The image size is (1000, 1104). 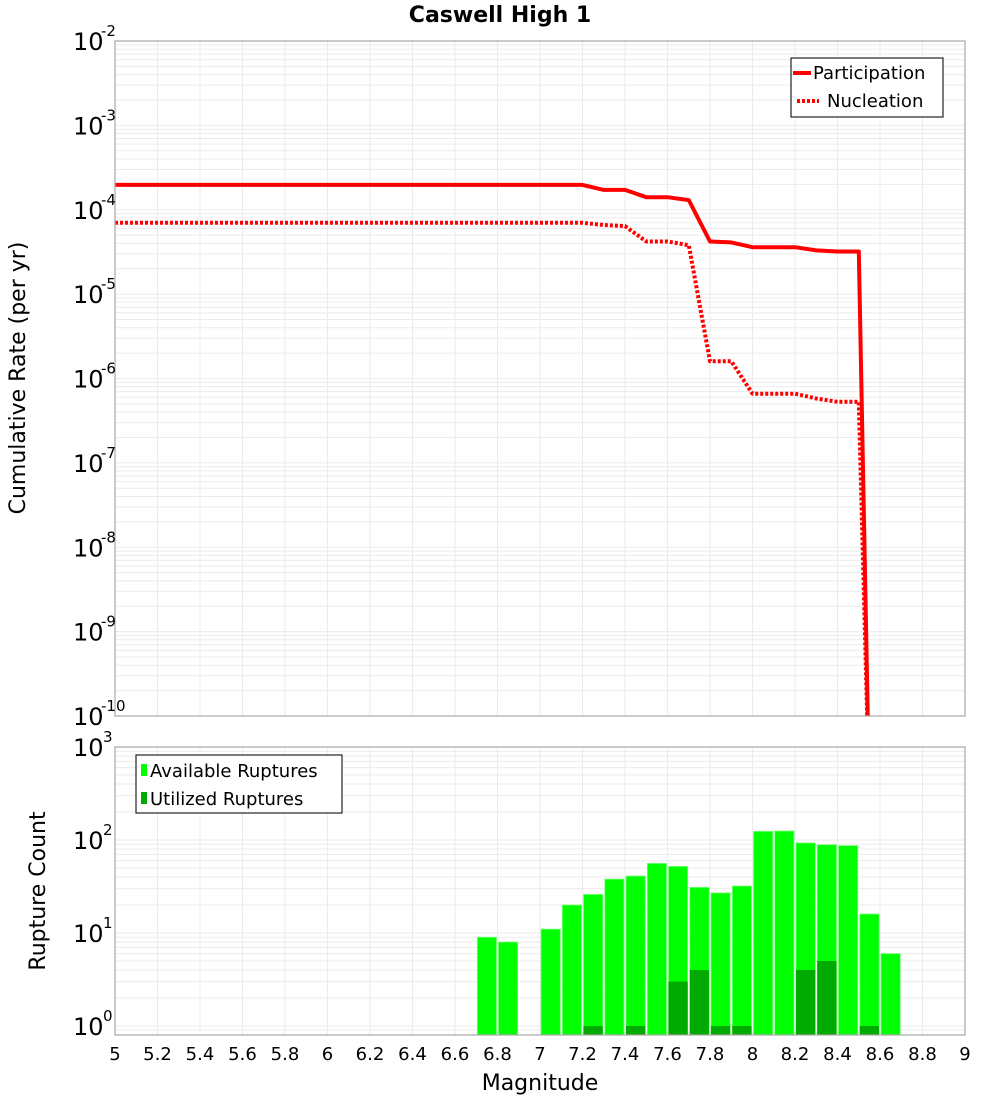 I want to click on svg-text: 5, so click(x=114, y=1054).